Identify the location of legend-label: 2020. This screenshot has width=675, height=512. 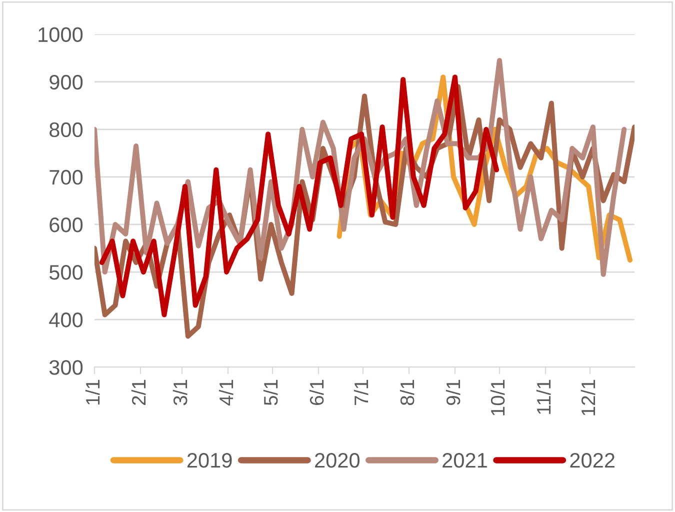
(337, 460).